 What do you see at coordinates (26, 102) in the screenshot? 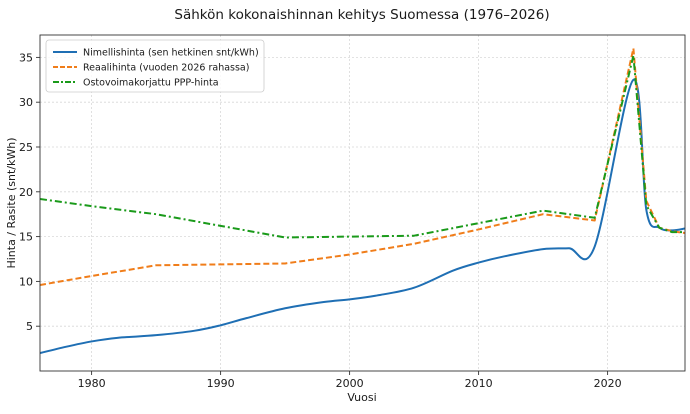
I see `y-tick-label: 30` at bounding box center [26, 102].